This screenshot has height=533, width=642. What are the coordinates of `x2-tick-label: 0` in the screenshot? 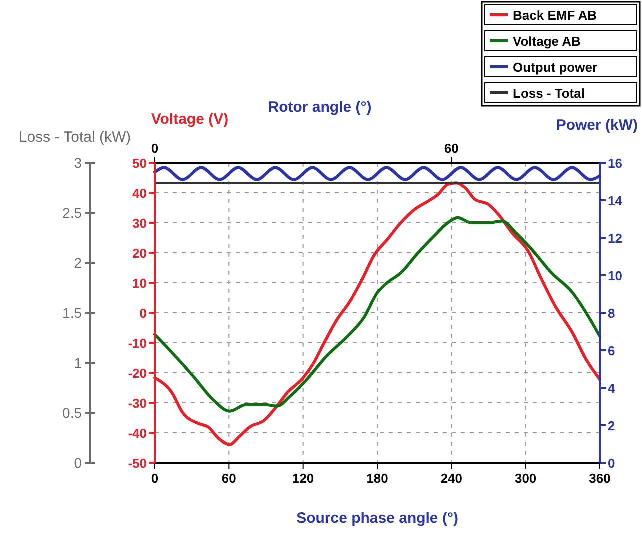 It's located at (155, 148).